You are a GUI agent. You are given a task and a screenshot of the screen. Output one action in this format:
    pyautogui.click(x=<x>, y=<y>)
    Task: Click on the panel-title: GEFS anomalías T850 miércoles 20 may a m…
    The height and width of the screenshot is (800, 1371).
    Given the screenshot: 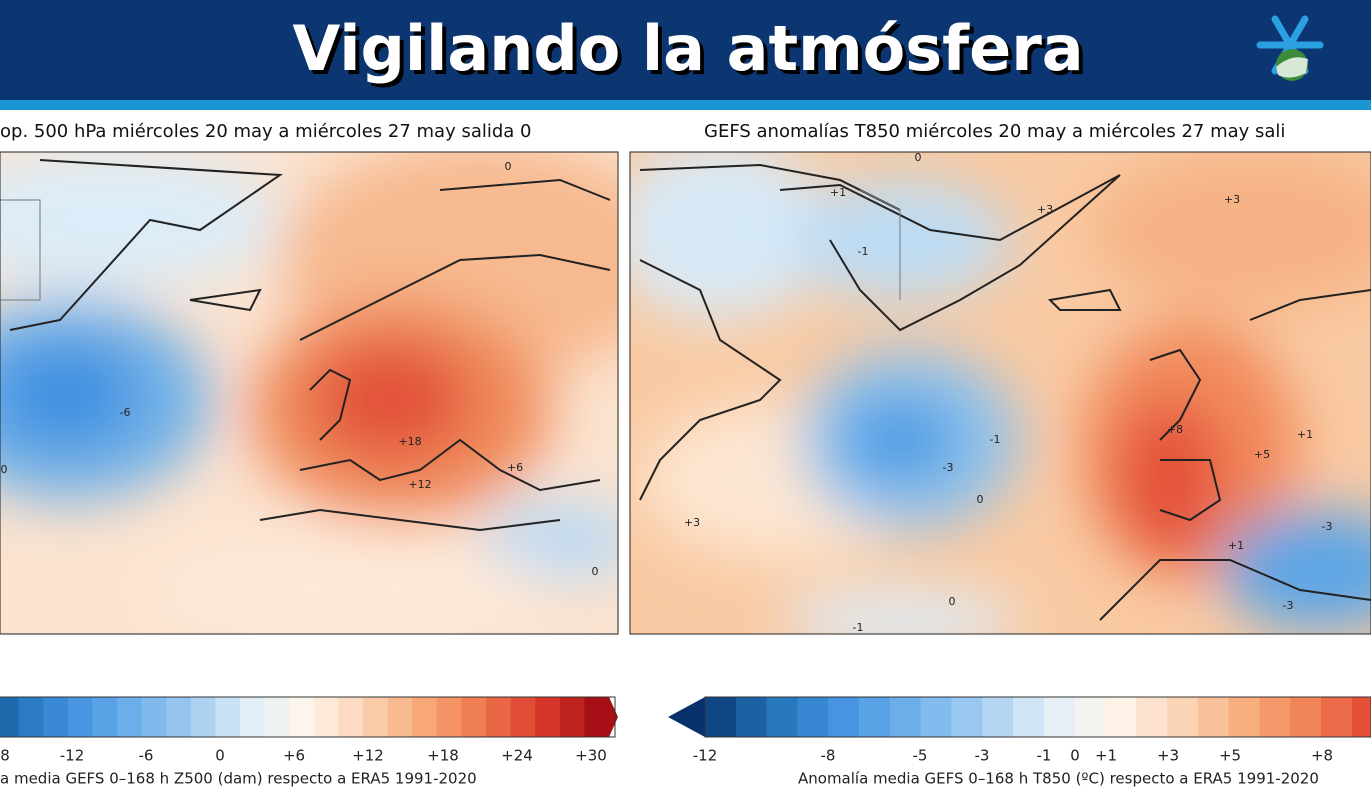 What is the action you would take?
    pyautogui.click(x=994, y=131)
    